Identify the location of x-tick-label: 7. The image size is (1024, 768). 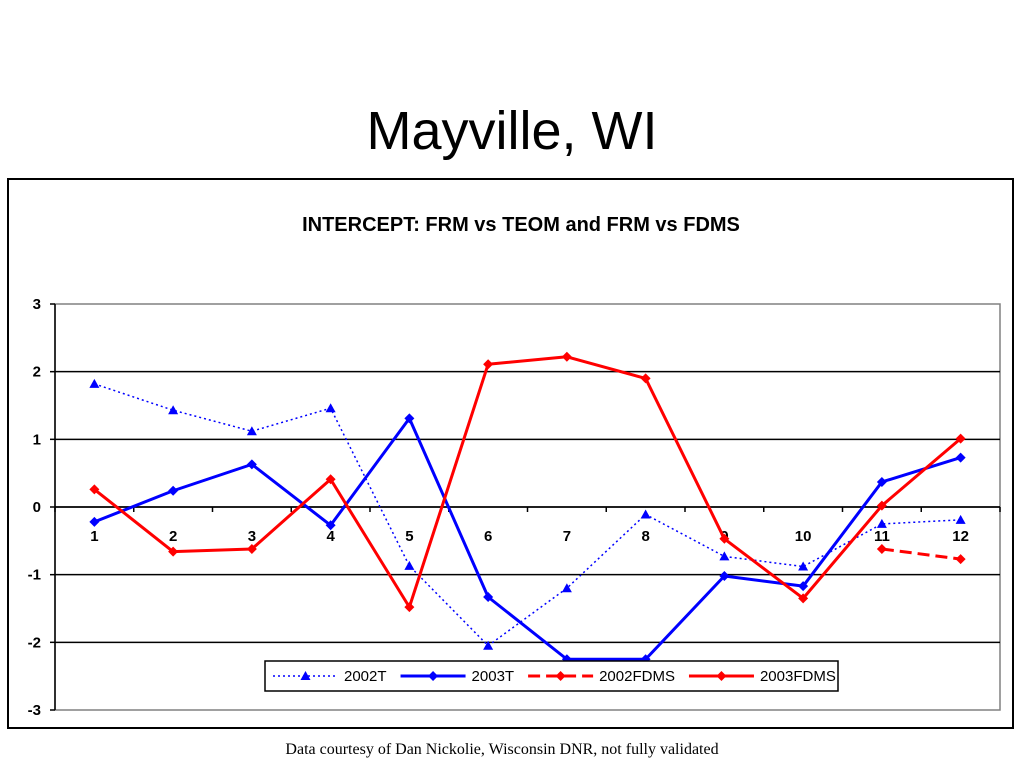
(567, 536).